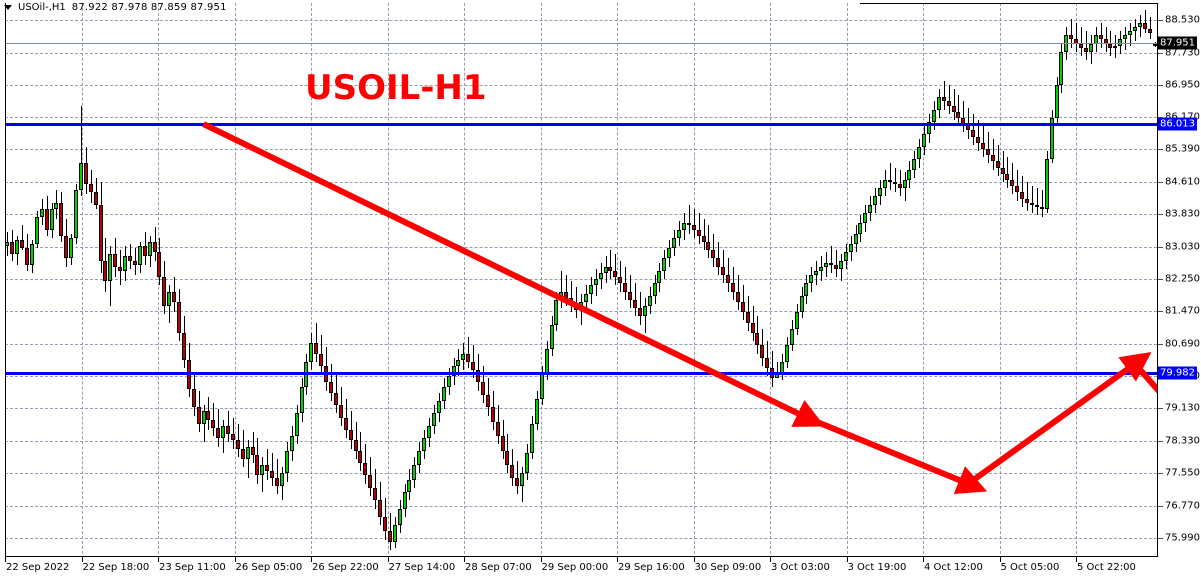  I want to click on time-axis-label: 4 Oct 12:00, so click(953, 567).